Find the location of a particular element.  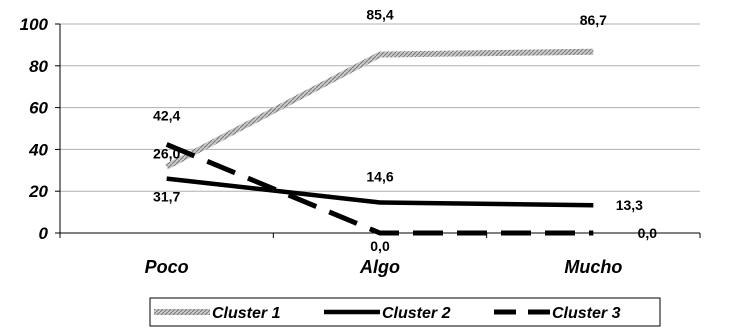

x-tick-labels: Poco Algo Mucho is located at coordinates (384, 267).